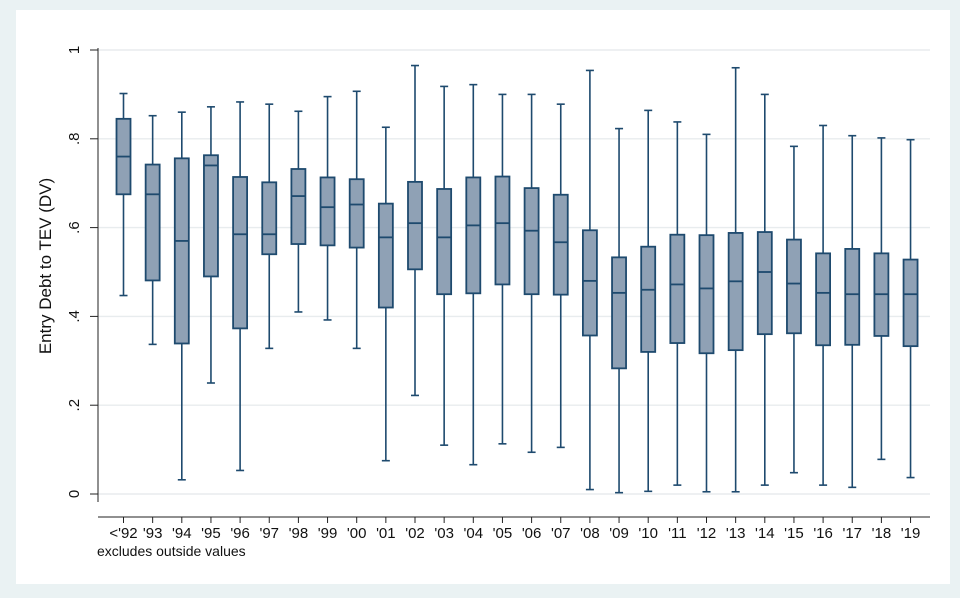 Image resolution: width=960 pixels, height=598 pixels. Describe the element at coordinates (74, 227) in the screenshot. I see `y-tick-label-3: .6` at that location.